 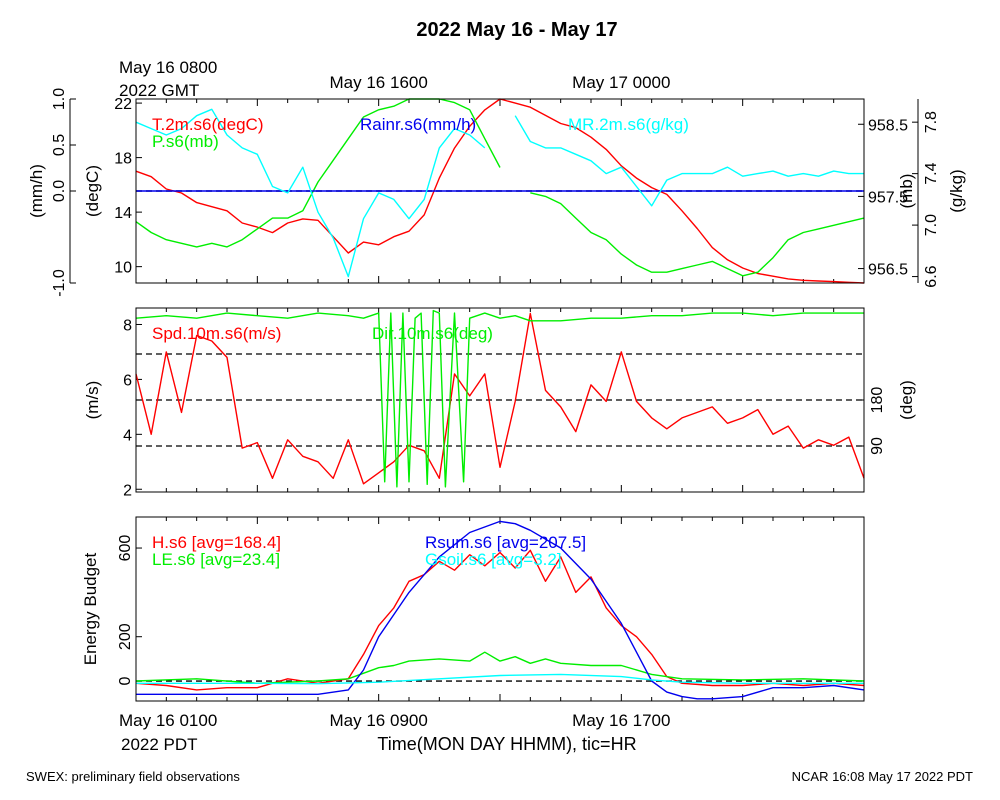 I want to click on top-time-label: May 17 0000, so click(x=621, y=82).